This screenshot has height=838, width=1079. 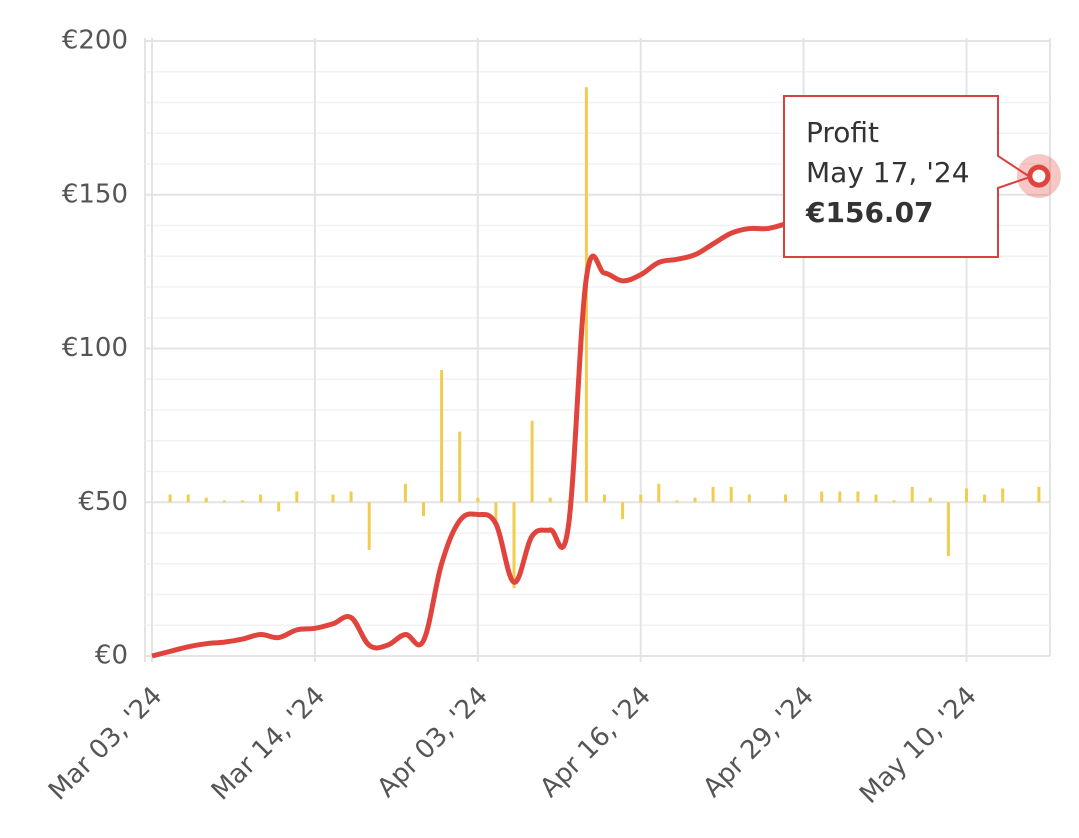 What do you see at coordinates (95, 194) in the screenshot?
I see `y-tick-label: €150` at bounding box center [95, 194].